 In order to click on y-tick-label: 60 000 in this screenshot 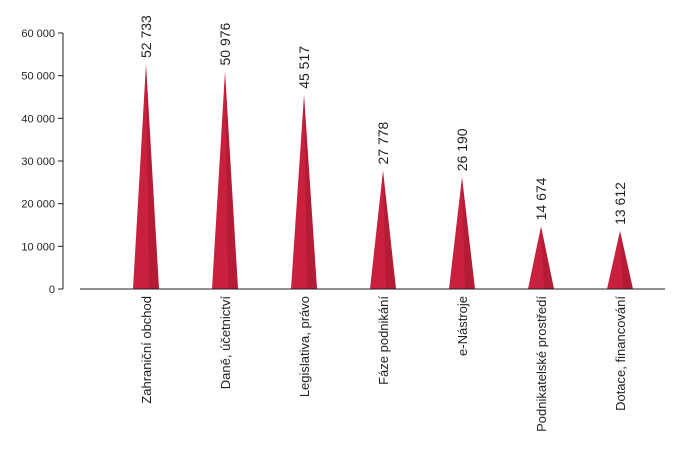, I will do `click(38, 34)`.